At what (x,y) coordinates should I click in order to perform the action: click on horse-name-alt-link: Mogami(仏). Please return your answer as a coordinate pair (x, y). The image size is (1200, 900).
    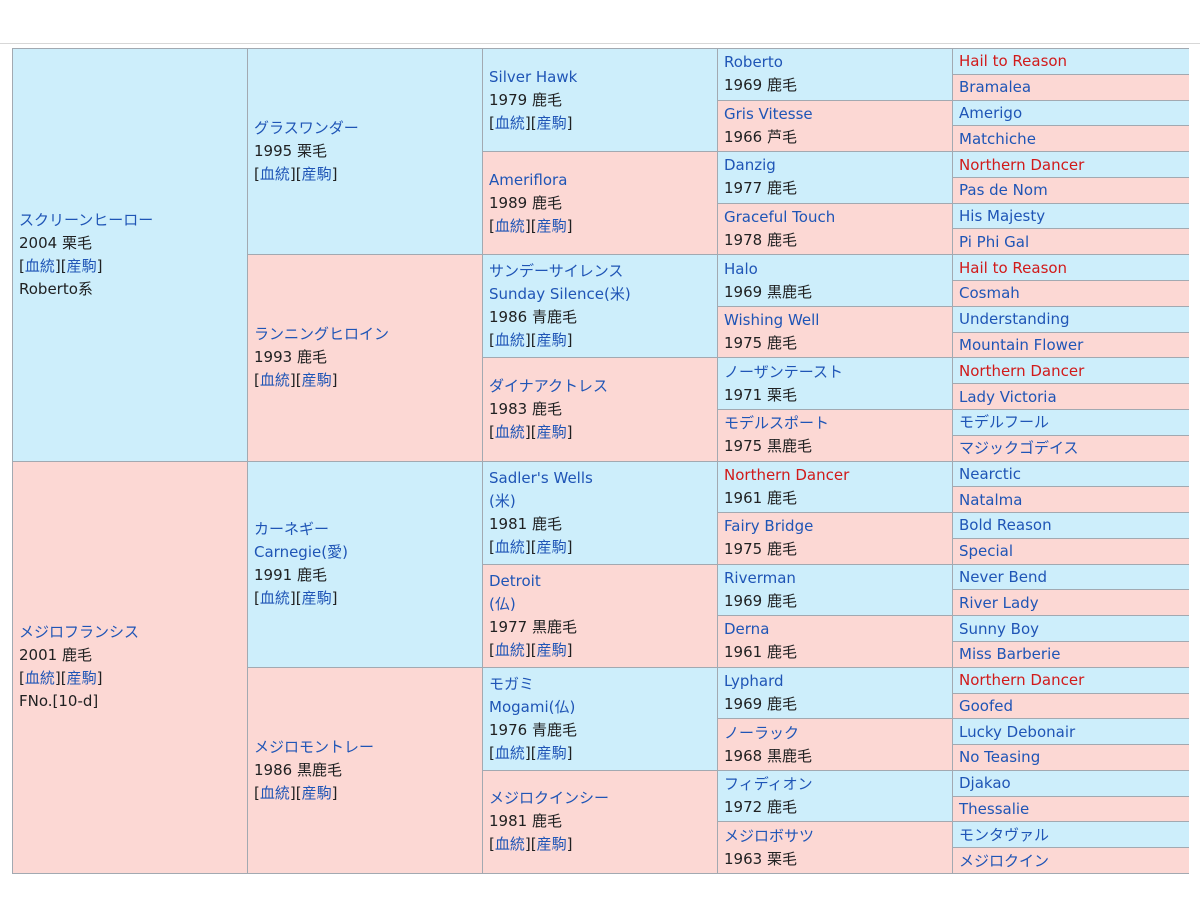
    Looking at the image, I should click on (532, 706).